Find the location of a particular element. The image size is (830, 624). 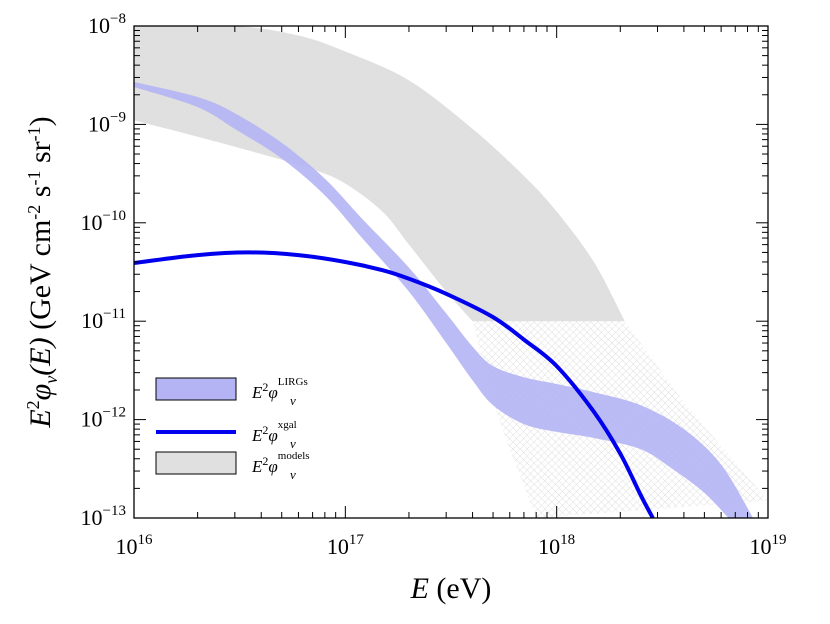

legend-entry-lirgs: E2φLIRGs ν is located at coordinates (231, 392).